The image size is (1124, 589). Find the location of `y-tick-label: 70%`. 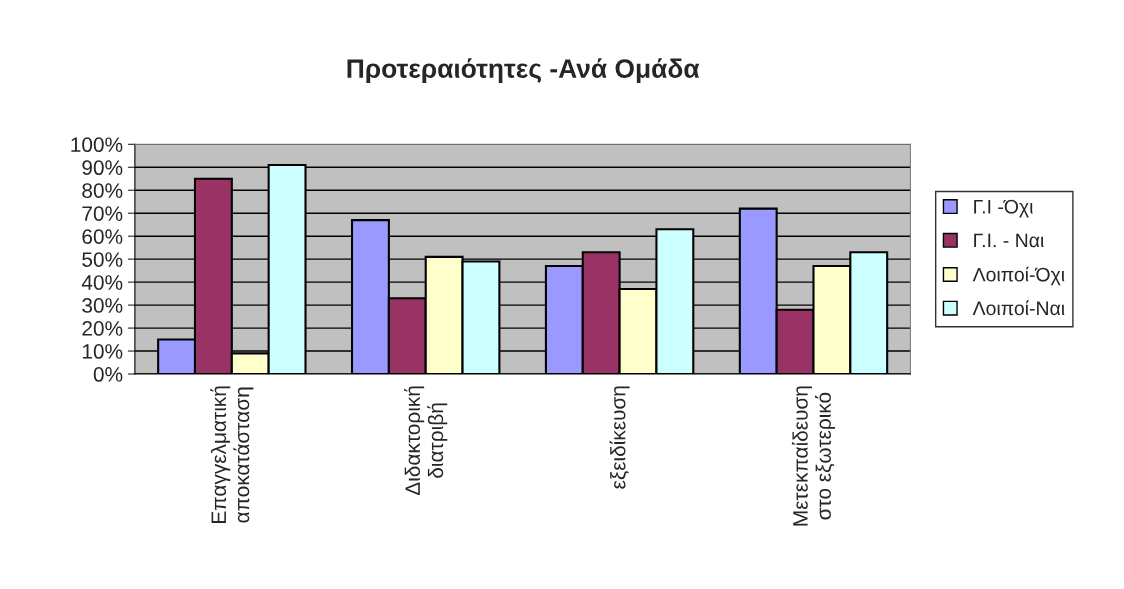

y-tick-label: 70% is located at coordinates (102, 213).